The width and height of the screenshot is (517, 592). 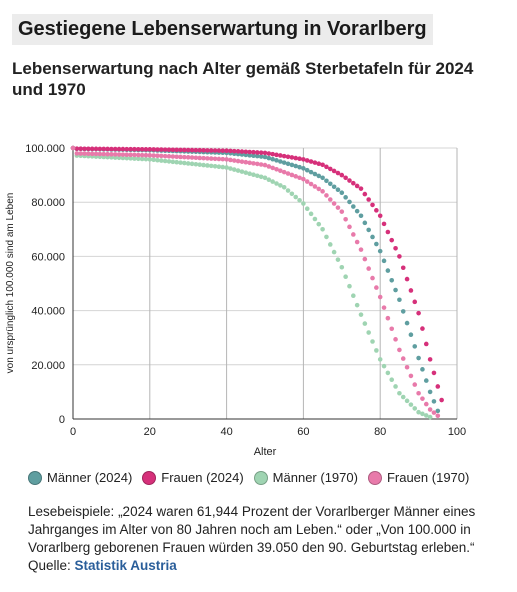 I want to click on y-tick-label: 100.000, so click(x=45, y=149).